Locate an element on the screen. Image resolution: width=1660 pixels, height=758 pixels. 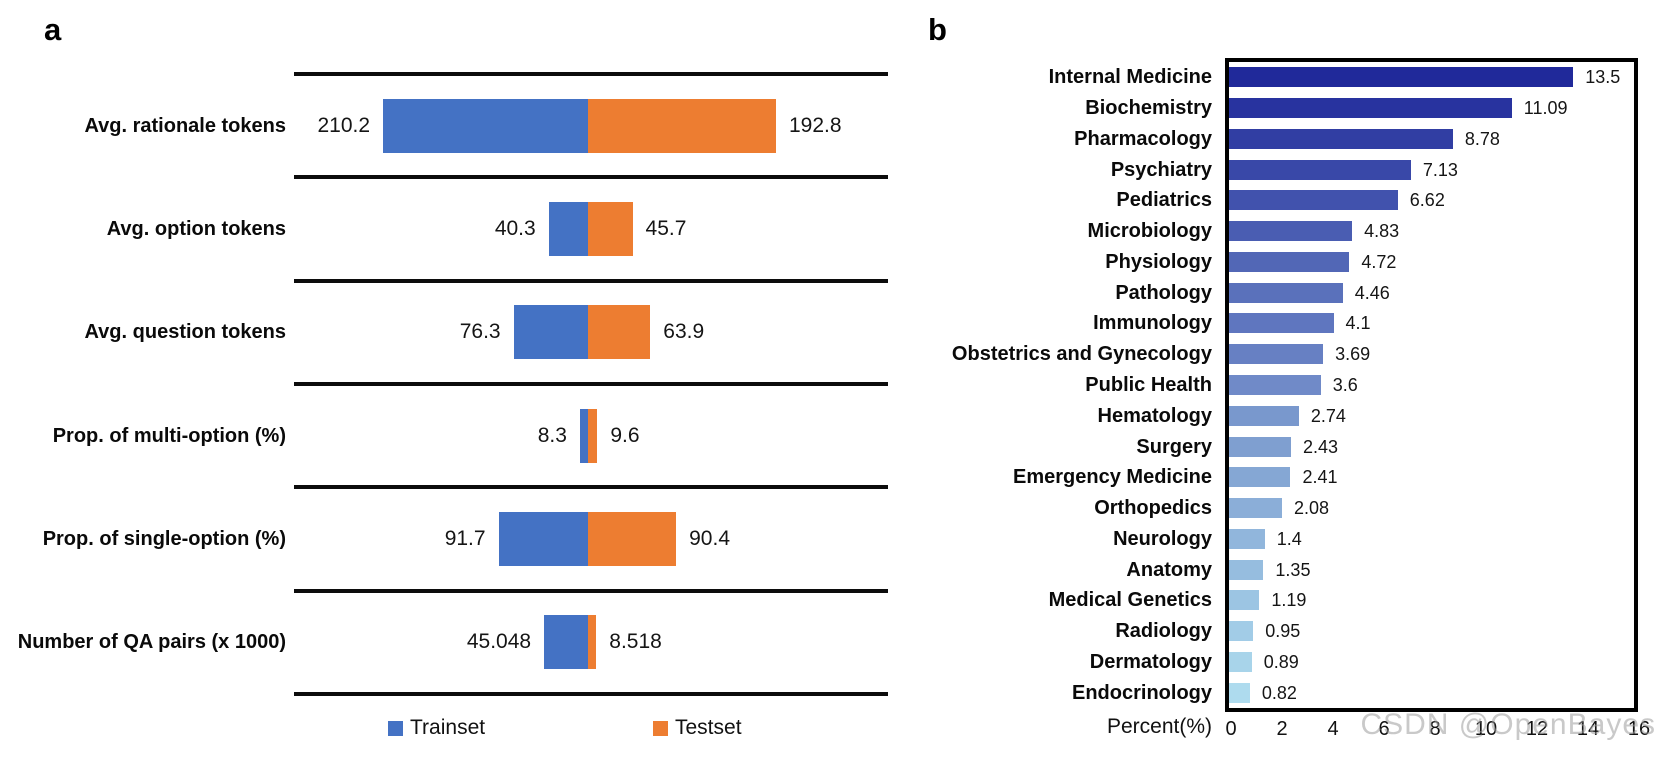
bar-value-label: 13.5 is located at coordinates (1603, 77).